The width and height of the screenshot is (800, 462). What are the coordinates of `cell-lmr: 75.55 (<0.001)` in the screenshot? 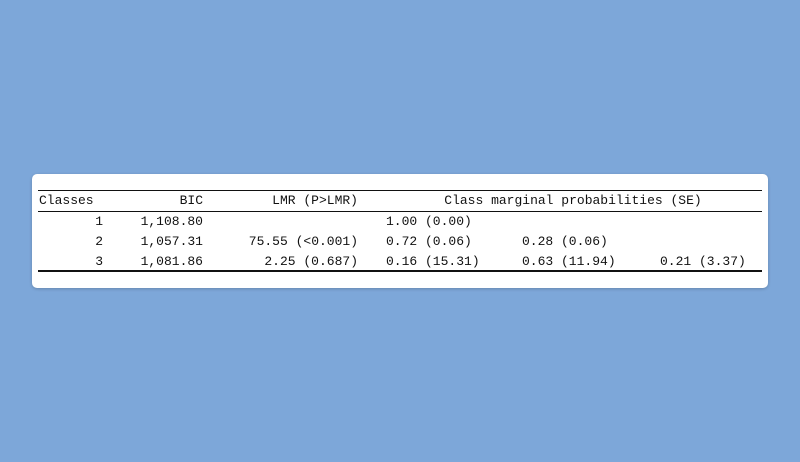 It's located at (303, 241).